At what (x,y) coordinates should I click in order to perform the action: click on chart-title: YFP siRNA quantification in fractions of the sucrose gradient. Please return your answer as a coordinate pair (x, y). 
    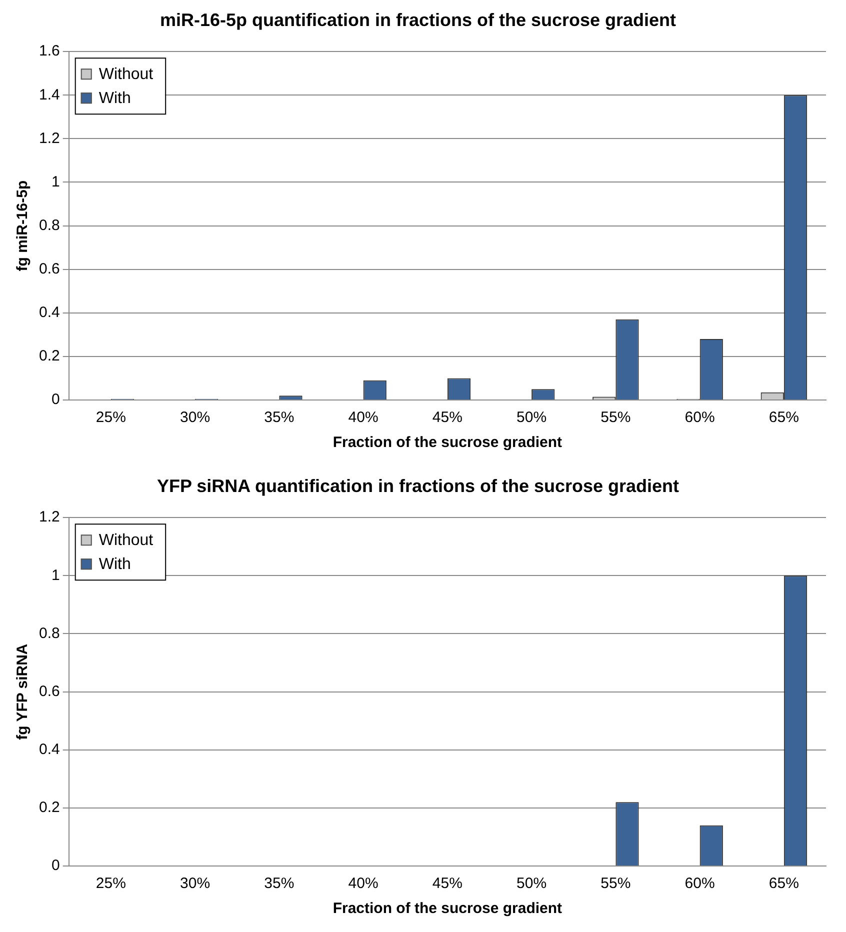
    Looking at the image, I should click on (418, 486).